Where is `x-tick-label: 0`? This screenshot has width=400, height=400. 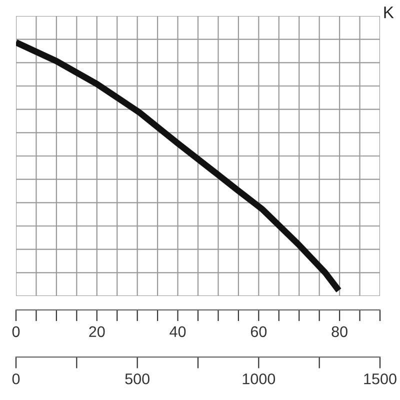
x-tick-label: 0 is located at coordinates (16, 332).